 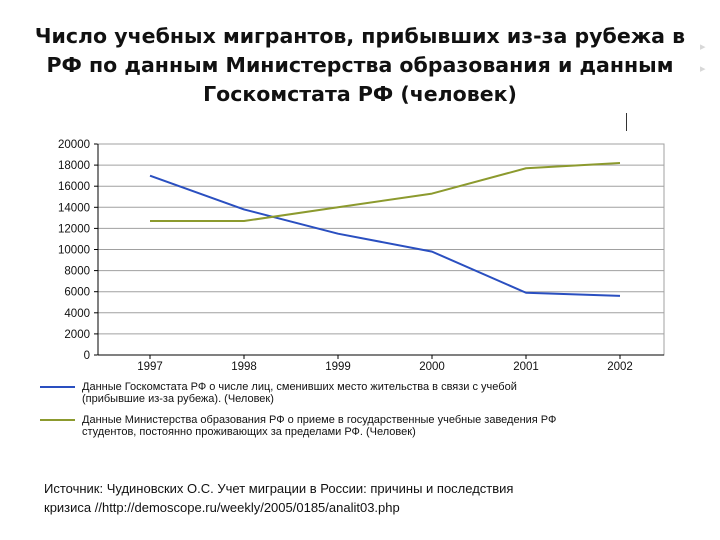 I want to click on x-tick-label: 2000, so click(x=432, y=367).